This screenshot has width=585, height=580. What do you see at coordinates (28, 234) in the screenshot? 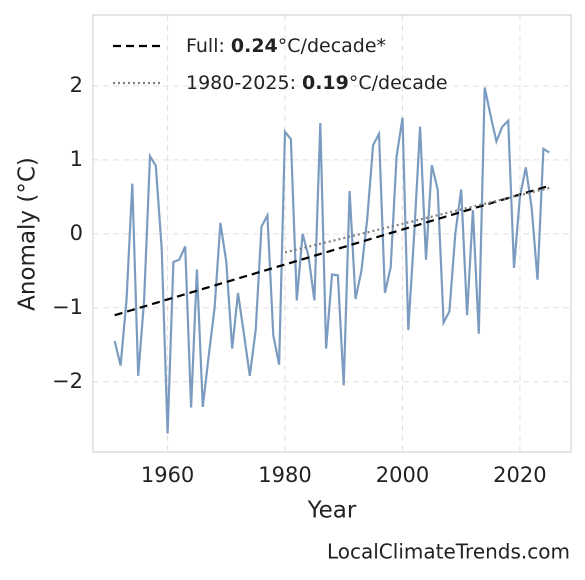
I see `y-axis-label: Anomaly (°C)` at bounding box center [28, 234].